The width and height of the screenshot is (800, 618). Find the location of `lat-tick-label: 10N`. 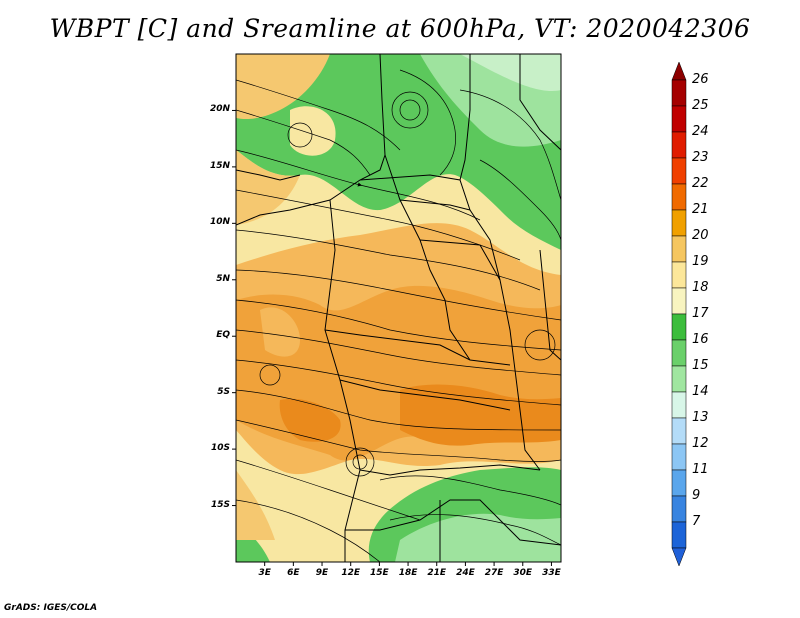

lat-tick-label: 10N is located at coordinates (219, 222).